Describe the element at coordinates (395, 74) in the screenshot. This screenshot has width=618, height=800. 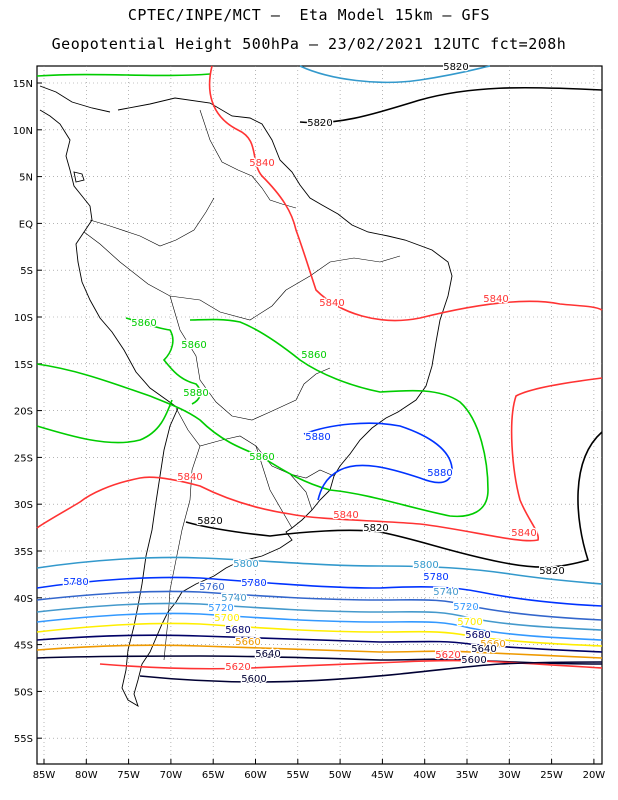
I see `contour-5860-north` at that location.